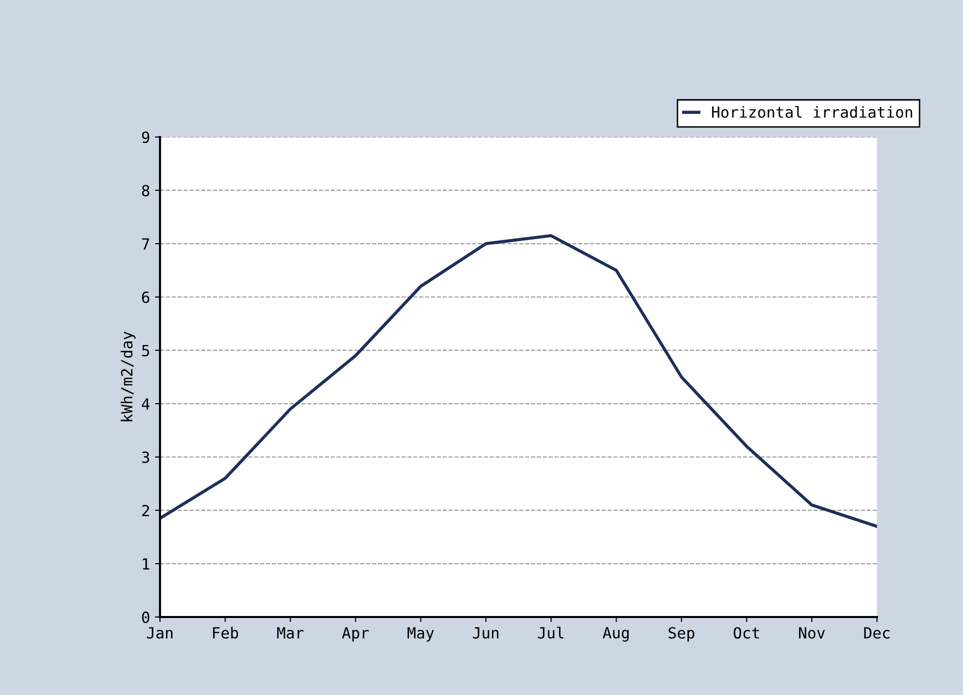  I want to click on y-tick-label: 7, so click(146, 244).